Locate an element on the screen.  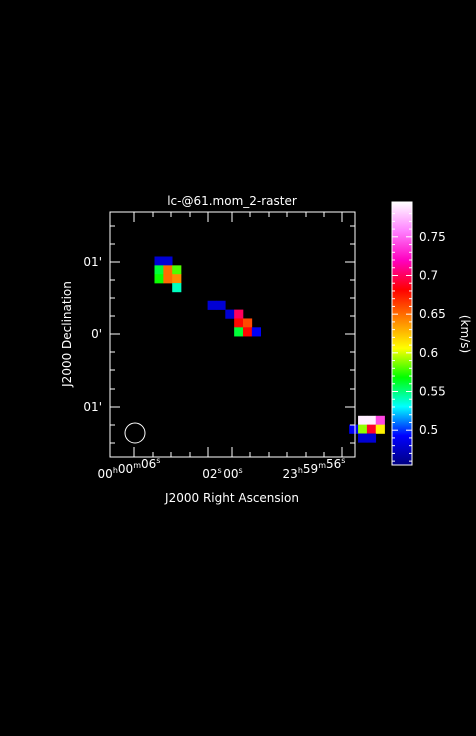
x-axis-label: J2000 Right Ascension is located at coordinates (231, 498).